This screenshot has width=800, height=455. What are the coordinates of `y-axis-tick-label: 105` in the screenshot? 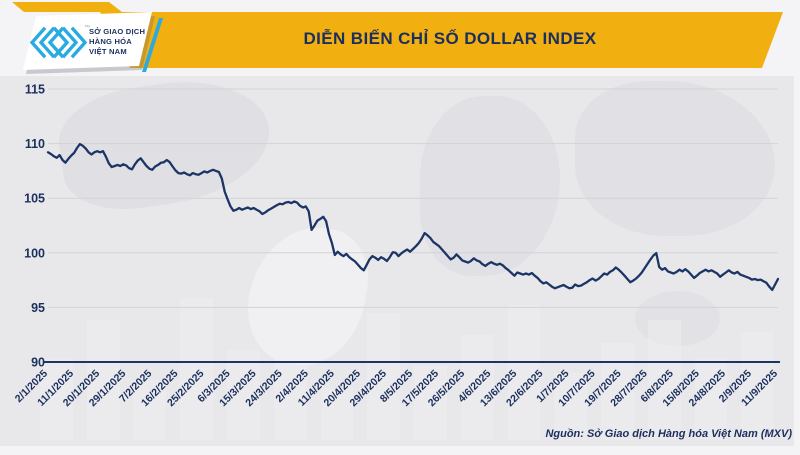 It's located at (34, 199).